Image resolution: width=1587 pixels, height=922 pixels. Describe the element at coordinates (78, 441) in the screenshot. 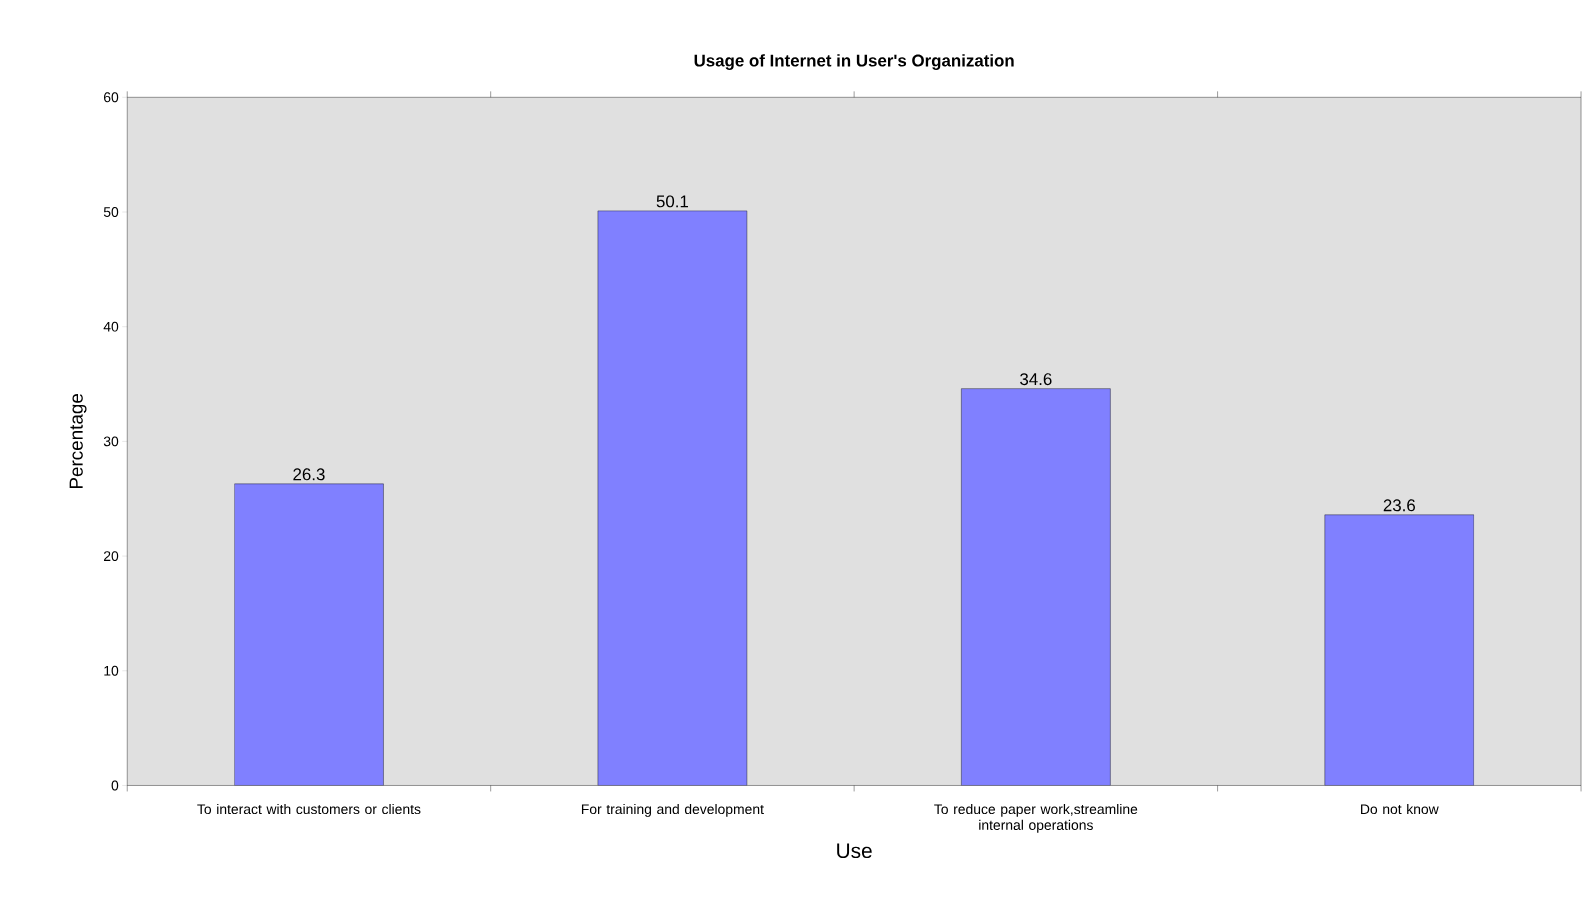

I see `y-axis-title: Percentage` at that location.